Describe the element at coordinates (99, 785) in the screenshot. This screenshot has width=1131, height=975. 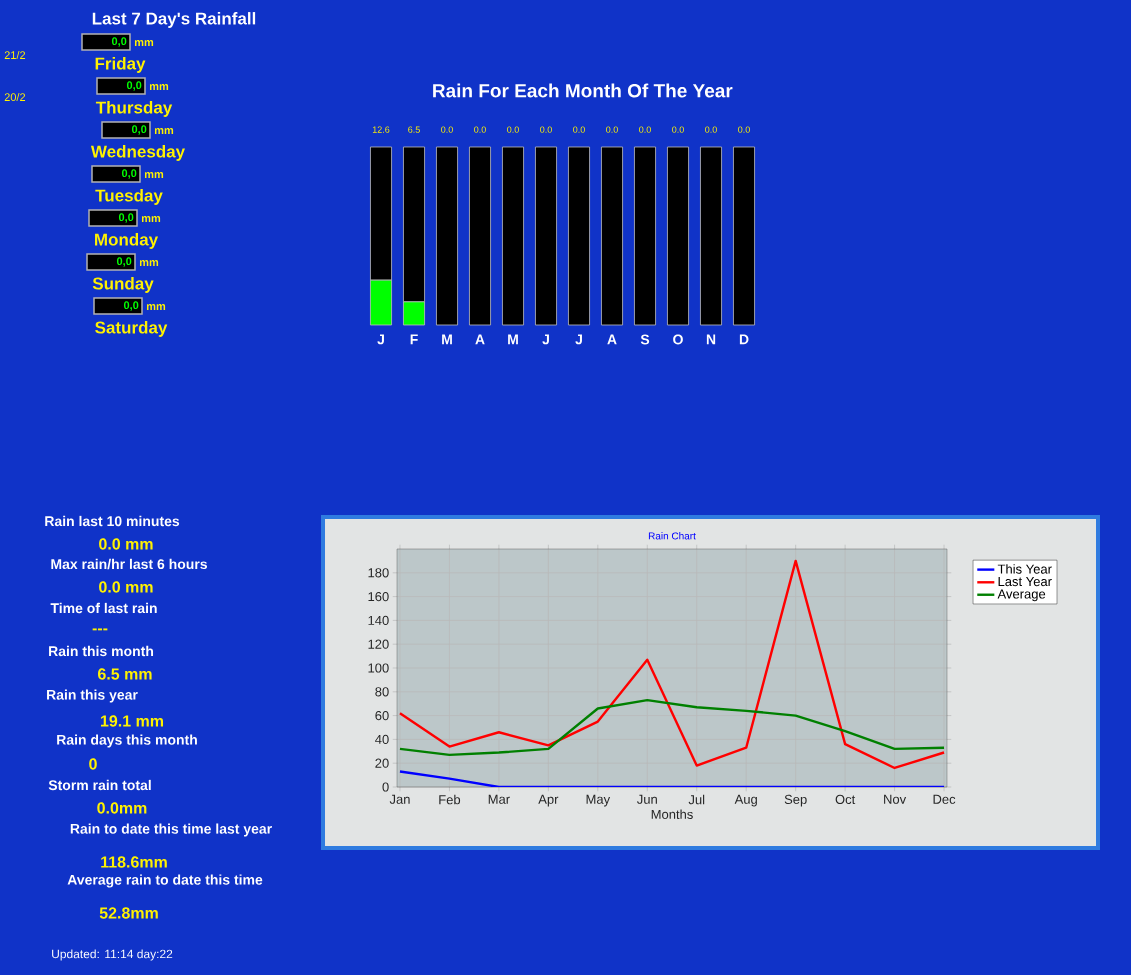
I see `text: Storm rain total` at that location.